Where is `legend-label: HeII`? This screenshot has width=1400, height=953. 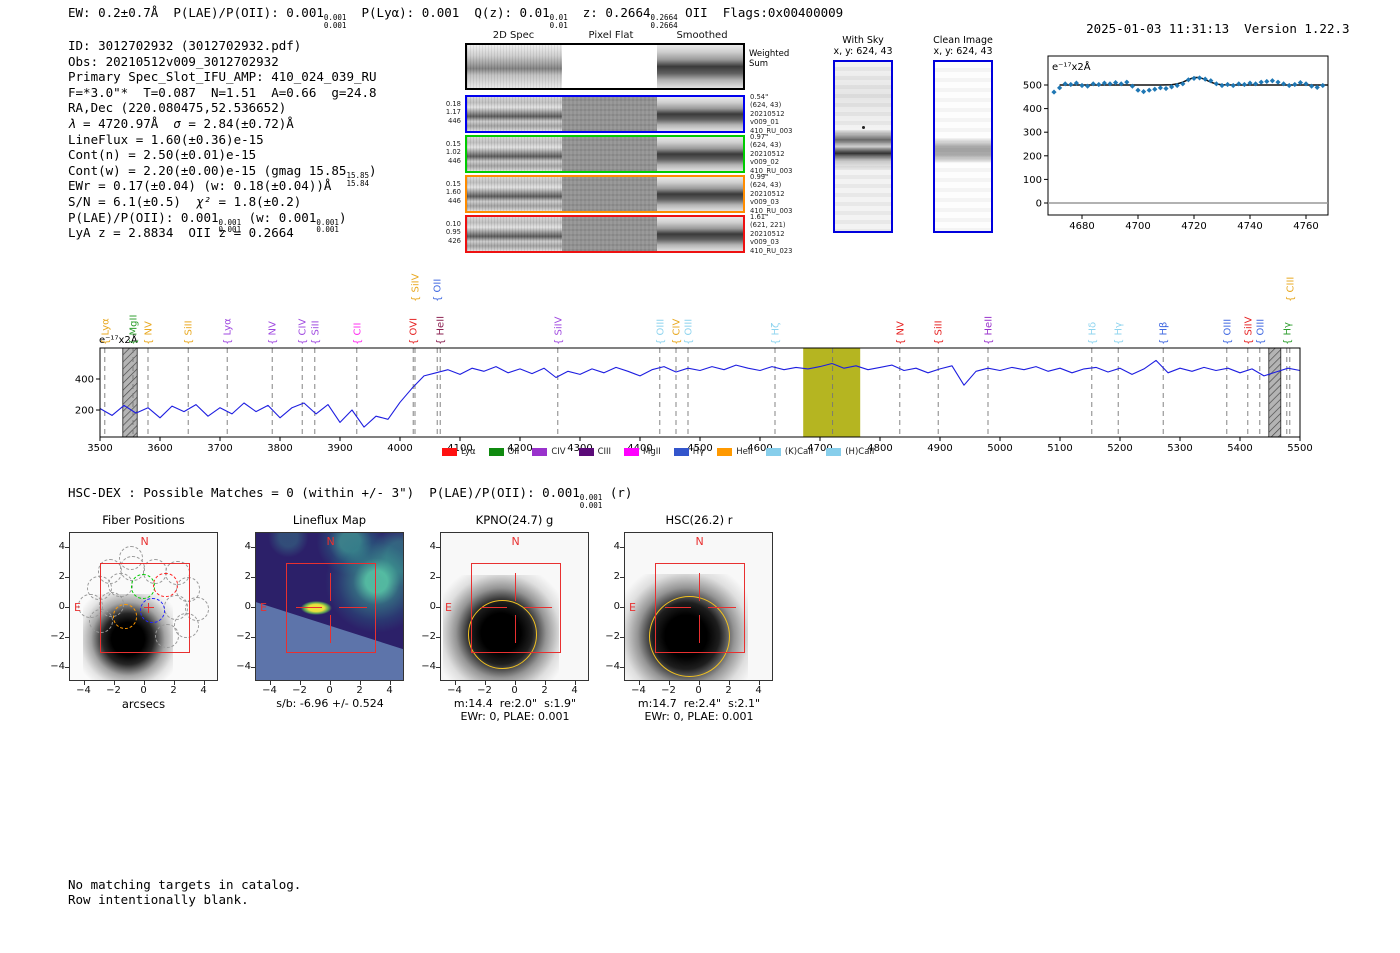 legend-label: HeII is located at coordinates (744, 452).